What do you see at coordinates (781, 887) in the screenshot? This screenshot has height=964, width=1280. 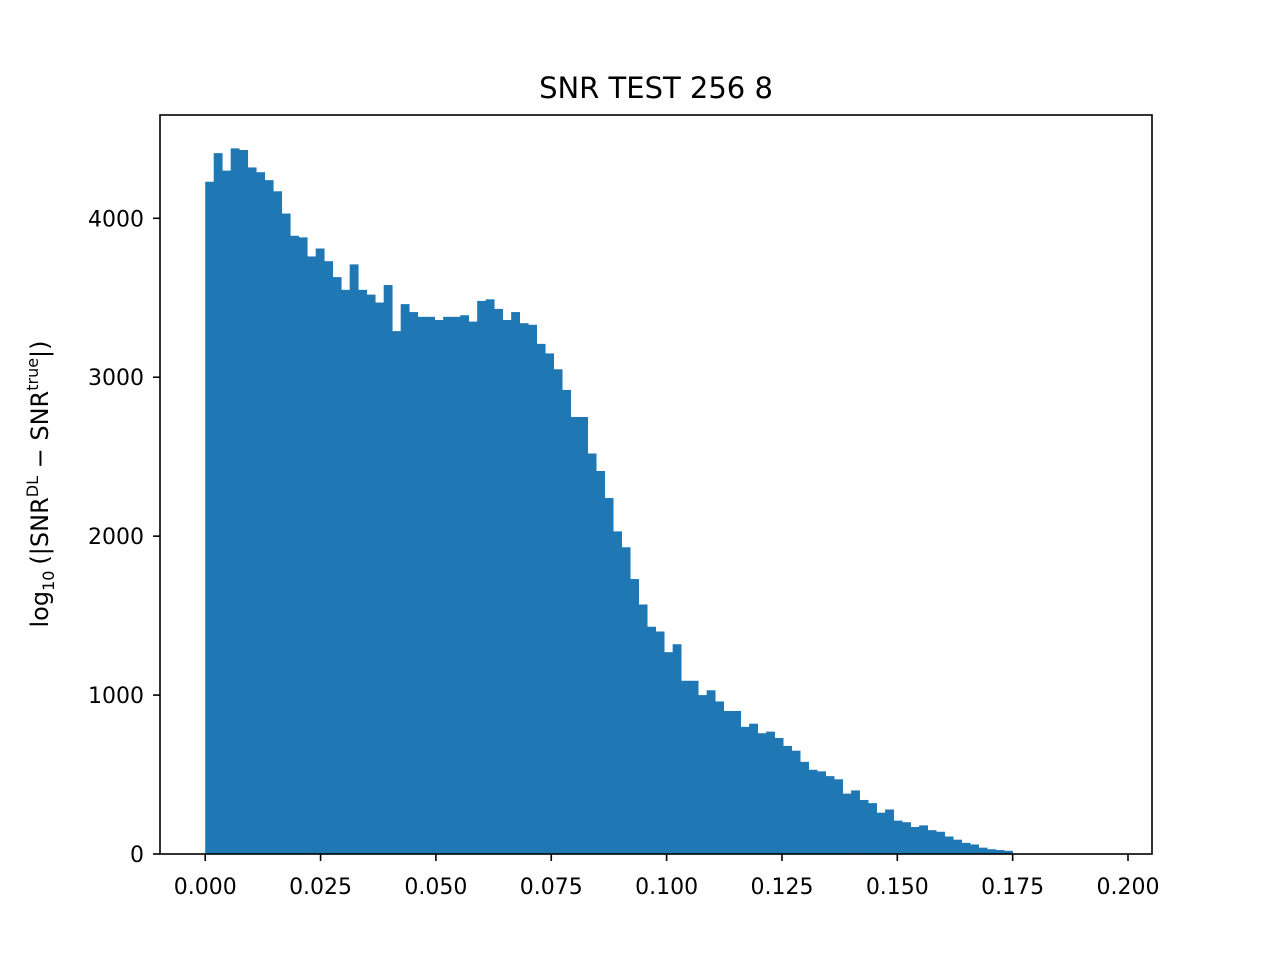 I see `x-tick-label: 0.125` at bounding box center [781, 887].